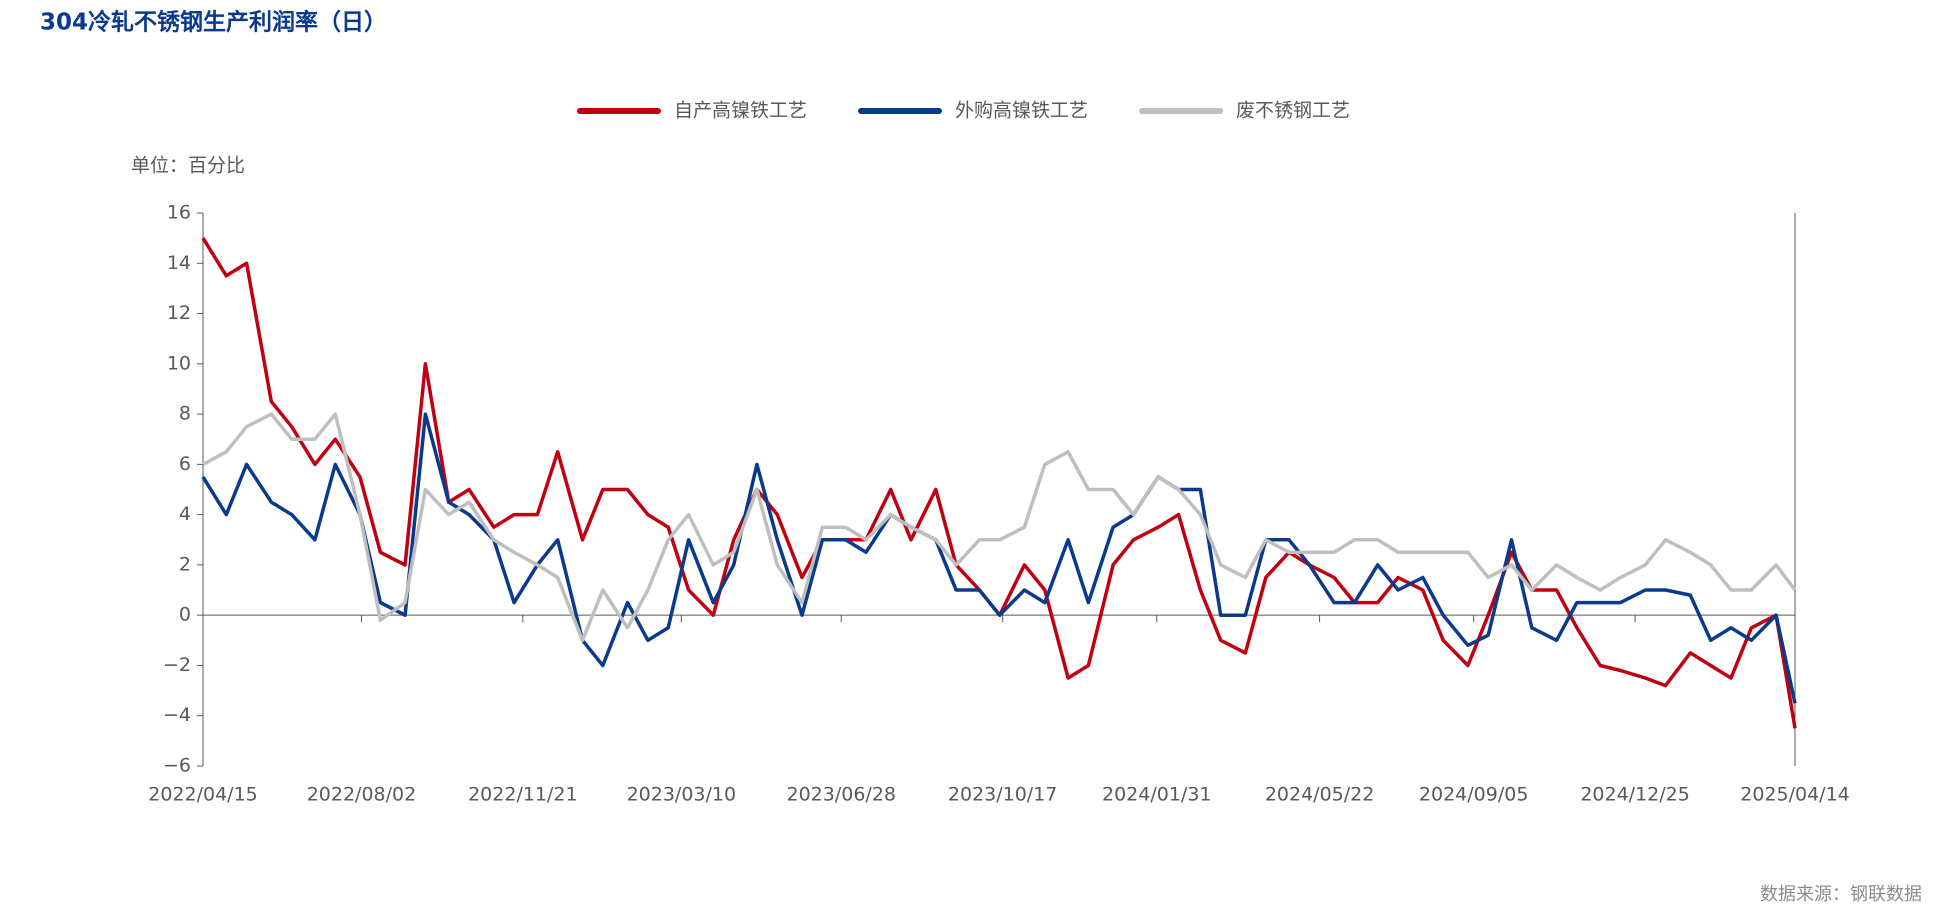 This screenshot has height=918, width=1934. What do you see at coordinates (1320, 795) in the screenshot?
I see `x-tick-label: 2024/05/22` at bounding box center [1320, 795].